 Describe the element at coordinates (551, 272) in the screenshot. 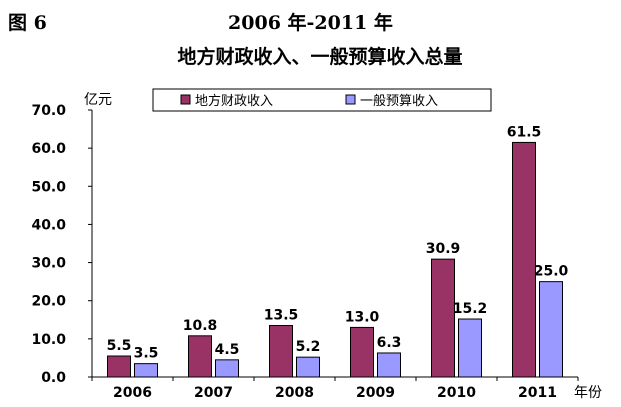

I see `data-label: 25.0` at that location.